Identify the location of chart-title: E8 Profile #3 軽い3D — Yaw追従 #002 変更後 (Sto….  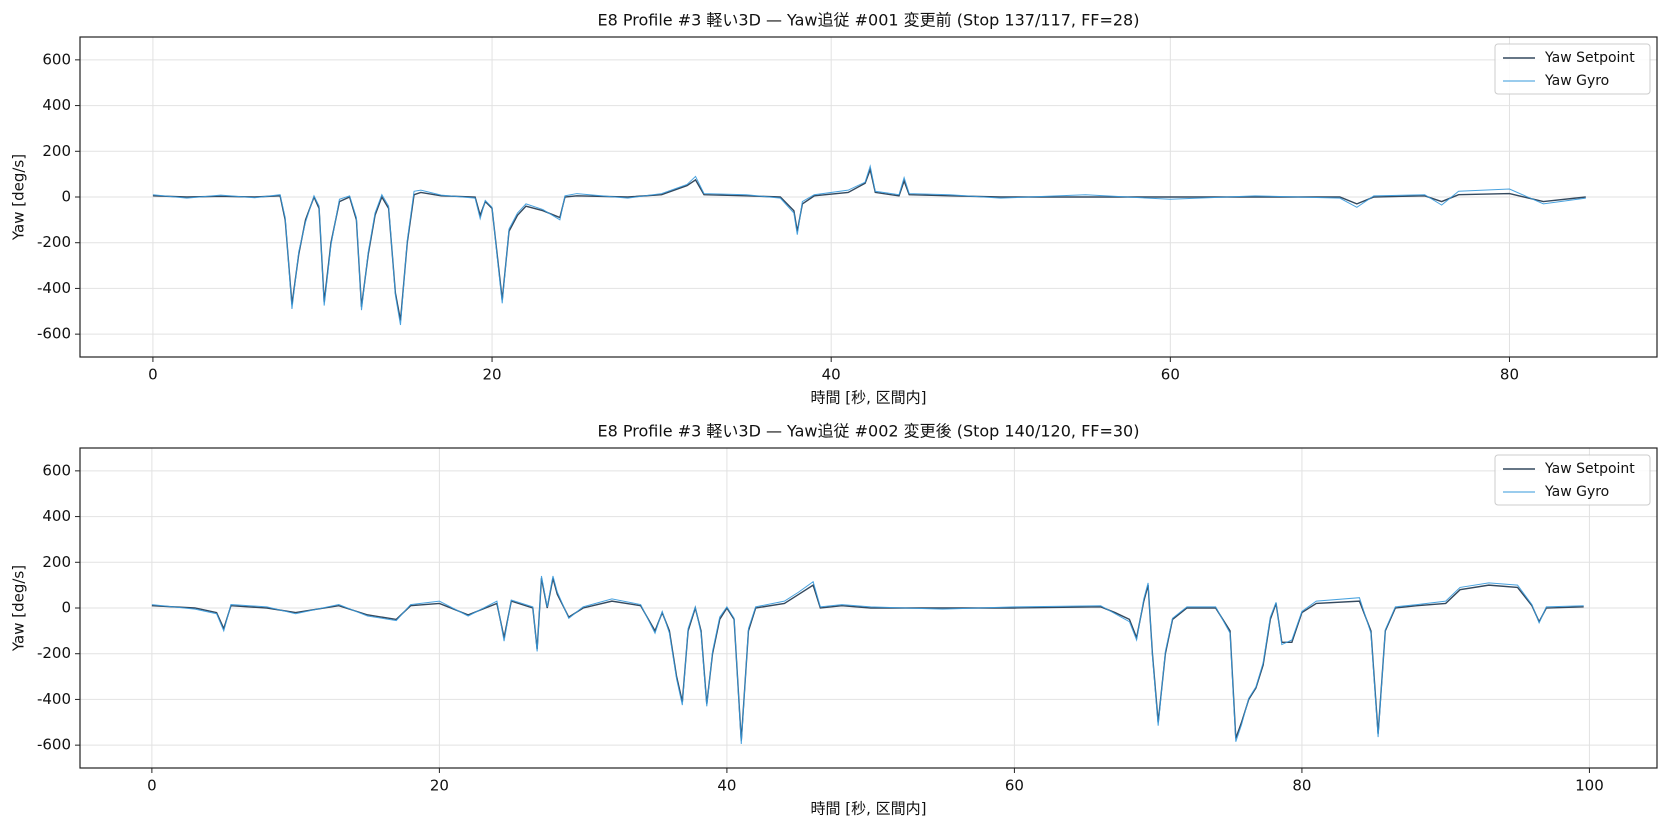
(869, 431).